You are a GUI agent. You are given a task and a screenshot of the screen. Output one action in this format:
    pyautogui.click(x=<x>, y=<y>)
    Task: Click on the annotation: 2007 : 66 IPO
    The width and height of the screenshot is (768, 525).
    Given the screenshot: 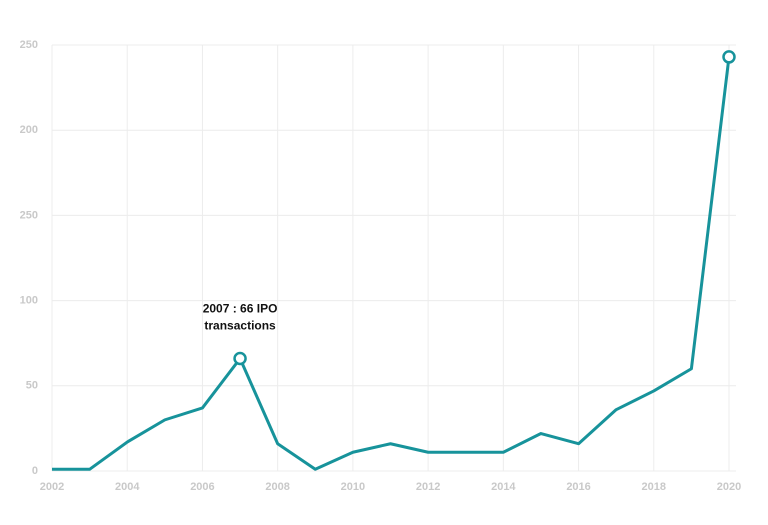 What is the action you would take?
    pyautogui.click(x=240, y=309)
    